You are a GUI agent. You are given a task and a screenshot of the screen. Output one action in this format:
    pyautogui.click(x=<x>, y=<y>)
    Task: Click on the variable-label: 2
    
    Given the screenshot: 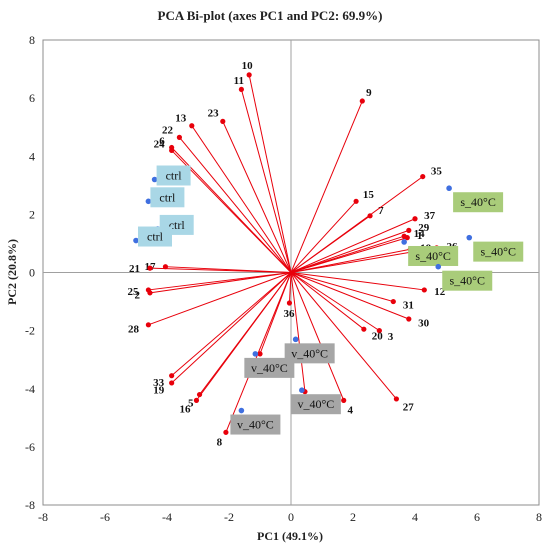 What is the action you would take?
    pyautogui.click(x=138, y=295)
    